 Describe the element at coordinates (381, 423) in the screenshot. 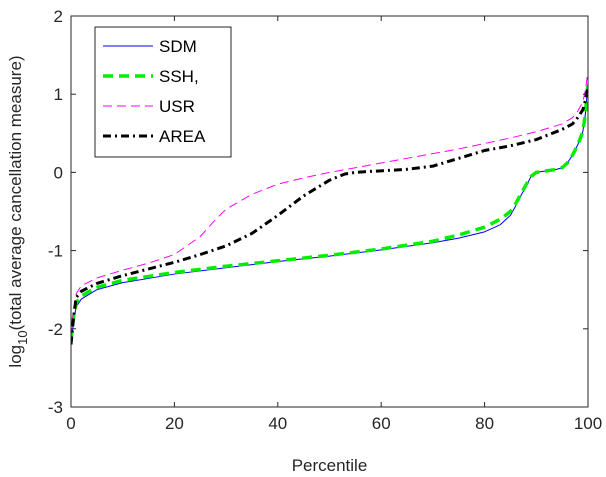

I see `x-tick-label: 60` at that location.